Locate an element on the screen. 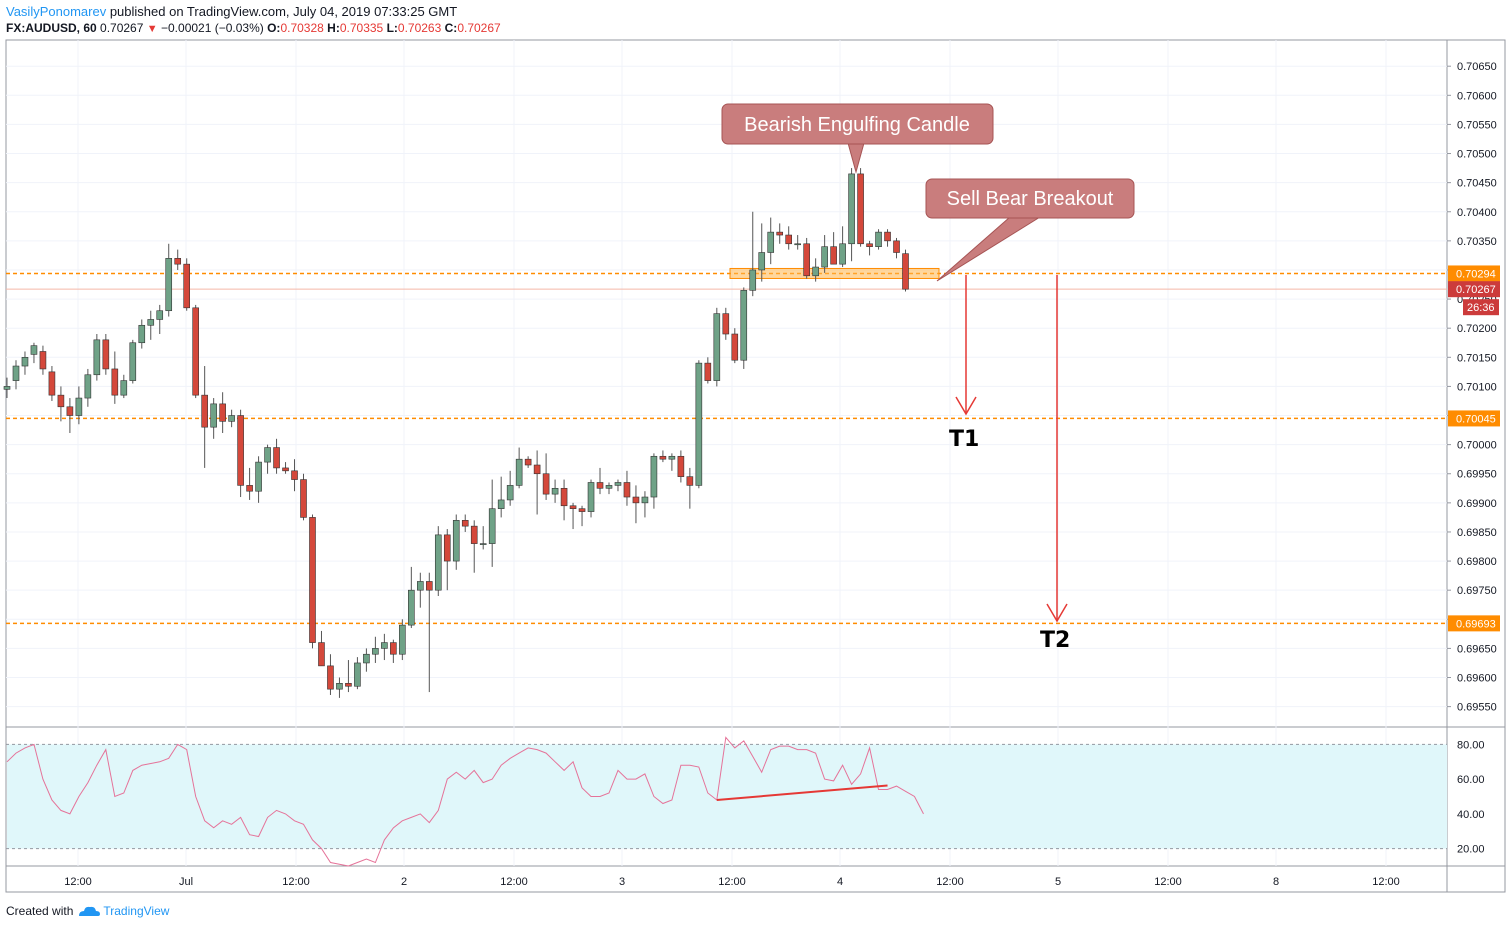 This screenshot has height=930, width=1511. level-price-badge is located at coordinates (1474, 273).